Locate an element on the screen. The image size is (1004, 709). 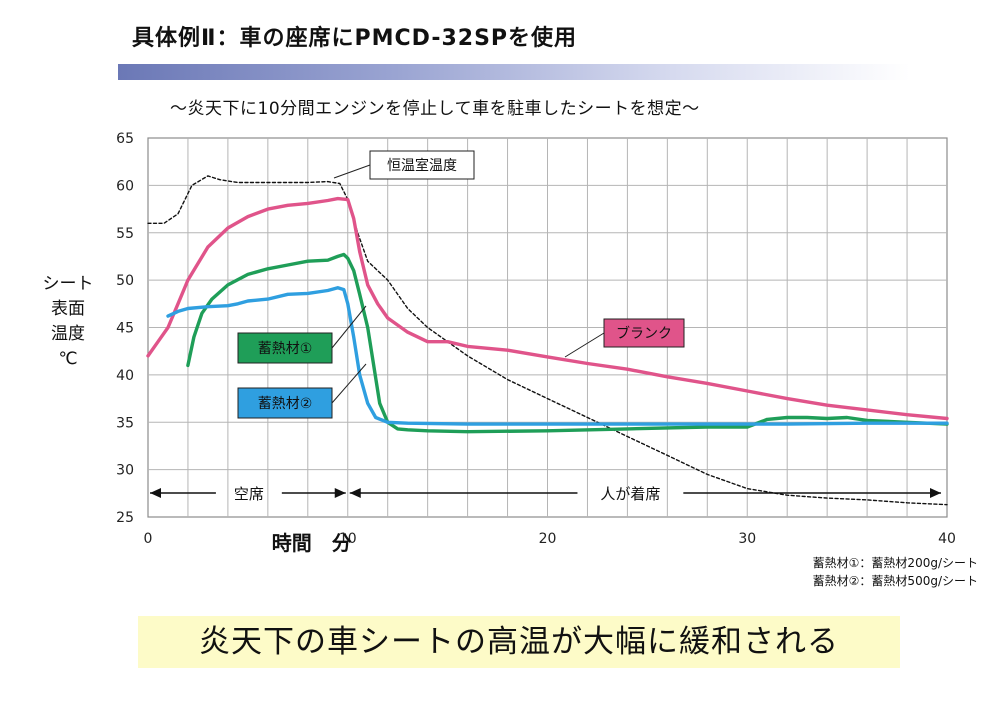
blank-label-text: ブランク is located at coordinates (644, 333).